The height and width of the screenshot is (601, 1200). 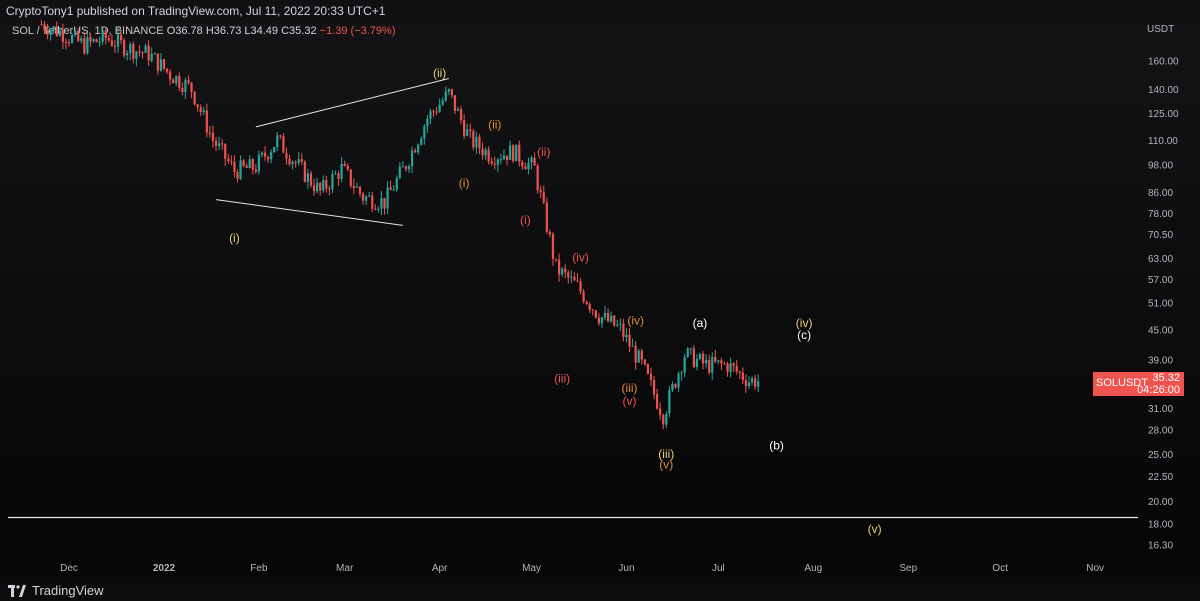 What do you see at coordinates (1161, 29) in the screenshot?
I see `currency-label: USDT` at bounding box center [1161, 29].